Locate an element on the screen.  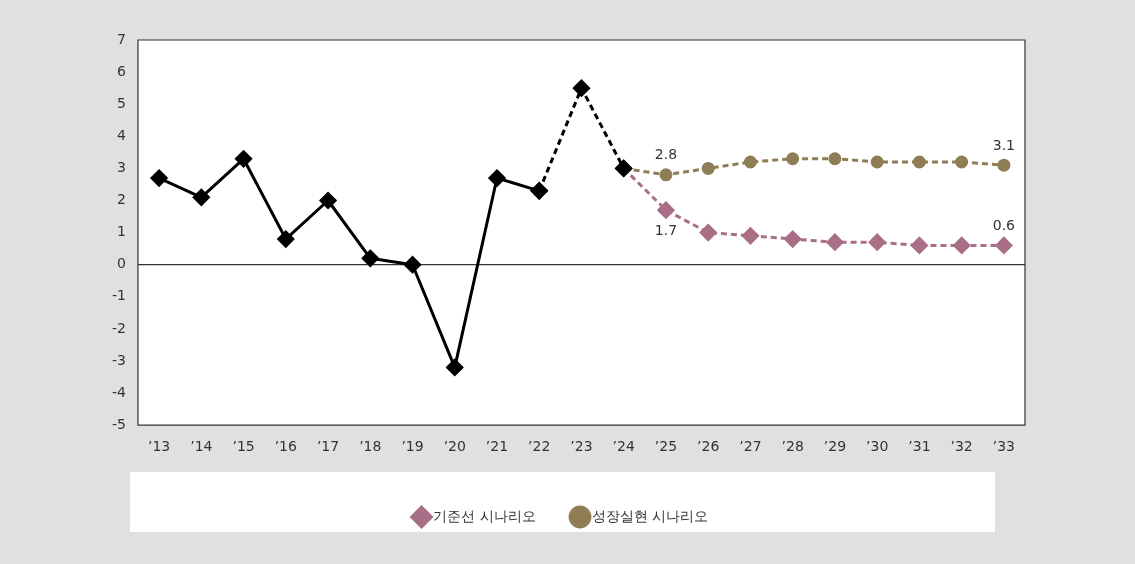
x-tick-label: ’29 is located at coordinates (835, 446).